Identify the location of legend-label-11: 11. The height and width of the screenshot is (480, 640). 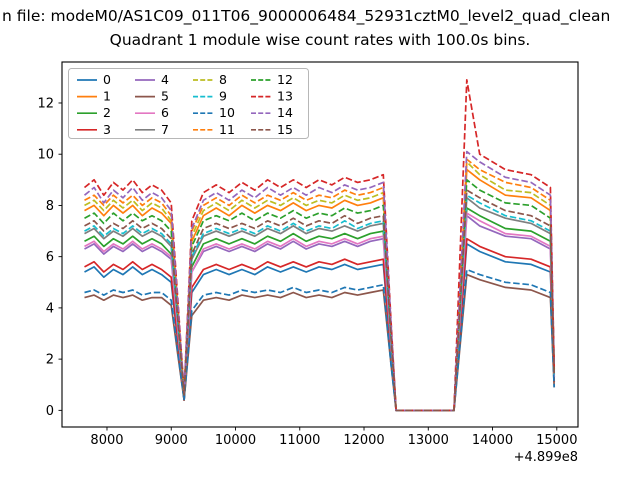
(227, 129).